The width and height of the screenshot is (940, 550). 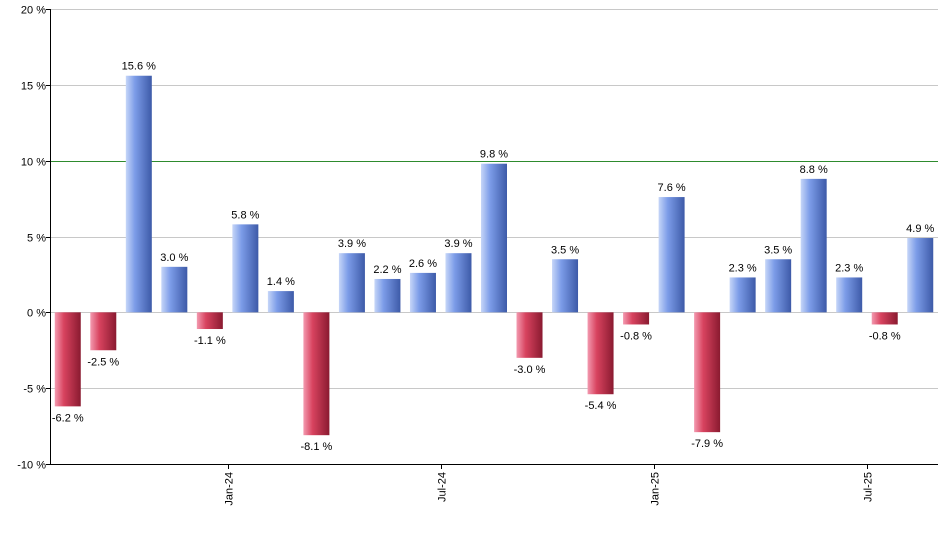 I want to click on y-axis-ticks: -10 % -5 % 0 % 5 % 10 % 15 % 20 %, so click(x=33, y=238).